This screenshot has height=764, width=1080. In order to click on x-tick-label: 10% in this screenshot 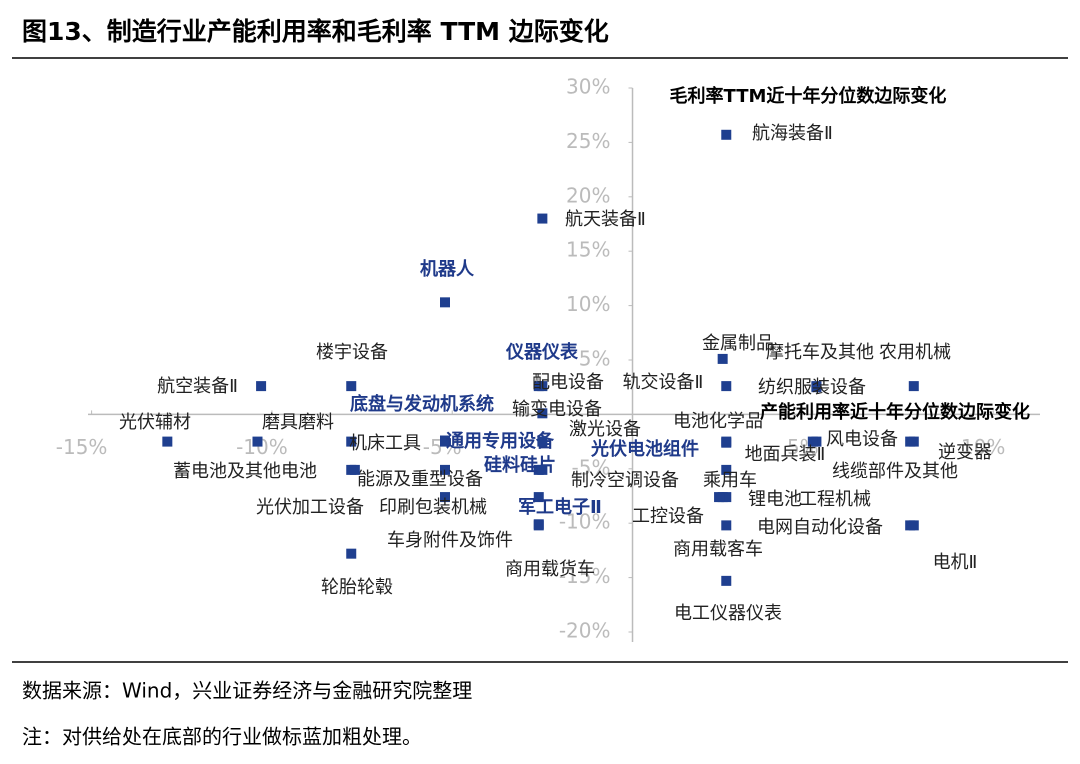, I will do `click(983, 447)`.